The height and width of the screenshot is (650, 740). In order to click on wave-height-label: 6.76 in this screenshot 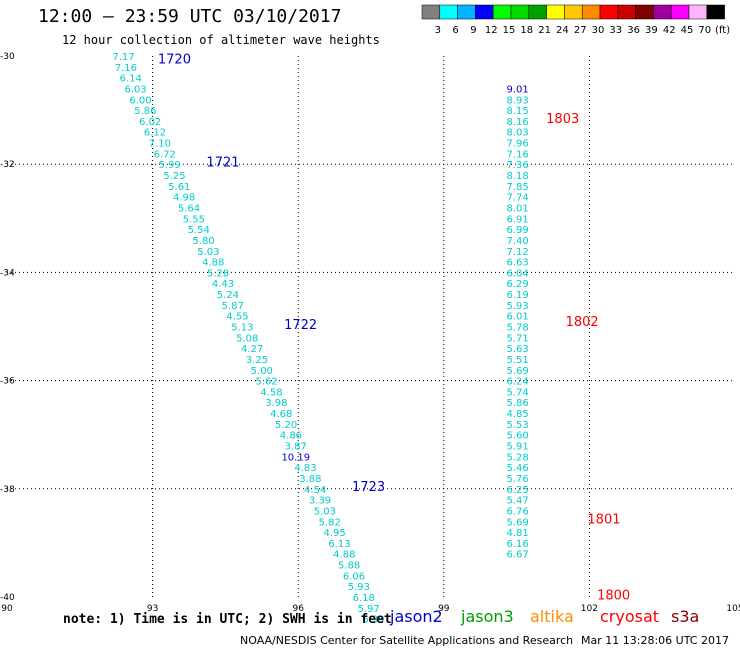, I will do `click(517, 511)`.